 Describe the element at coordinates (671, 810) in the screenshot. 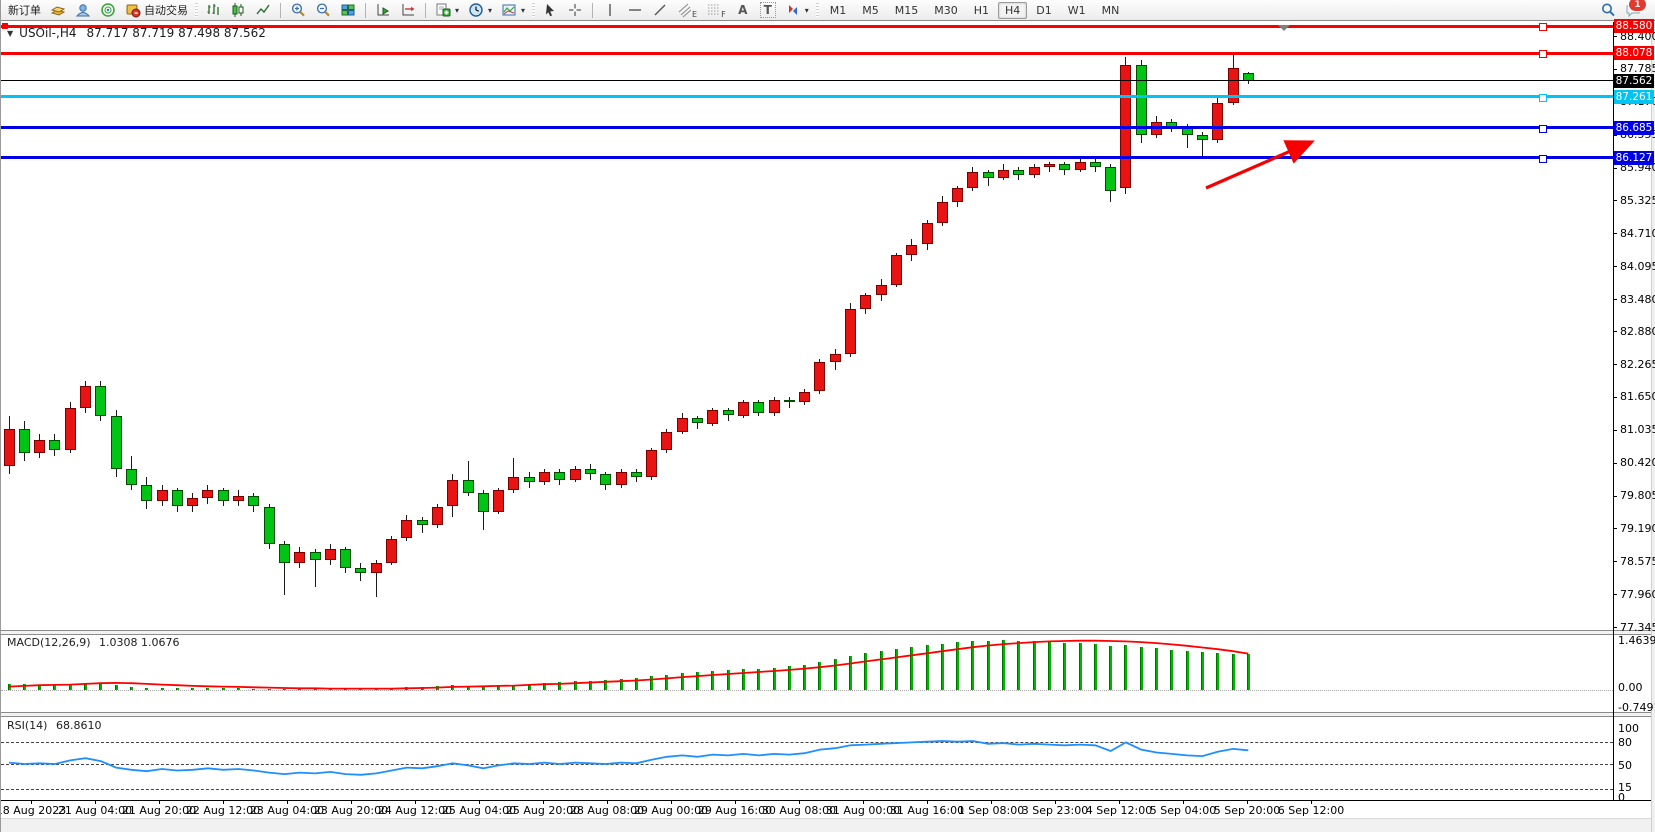

I see `time-label: 29 Aug 00:00` at that location.